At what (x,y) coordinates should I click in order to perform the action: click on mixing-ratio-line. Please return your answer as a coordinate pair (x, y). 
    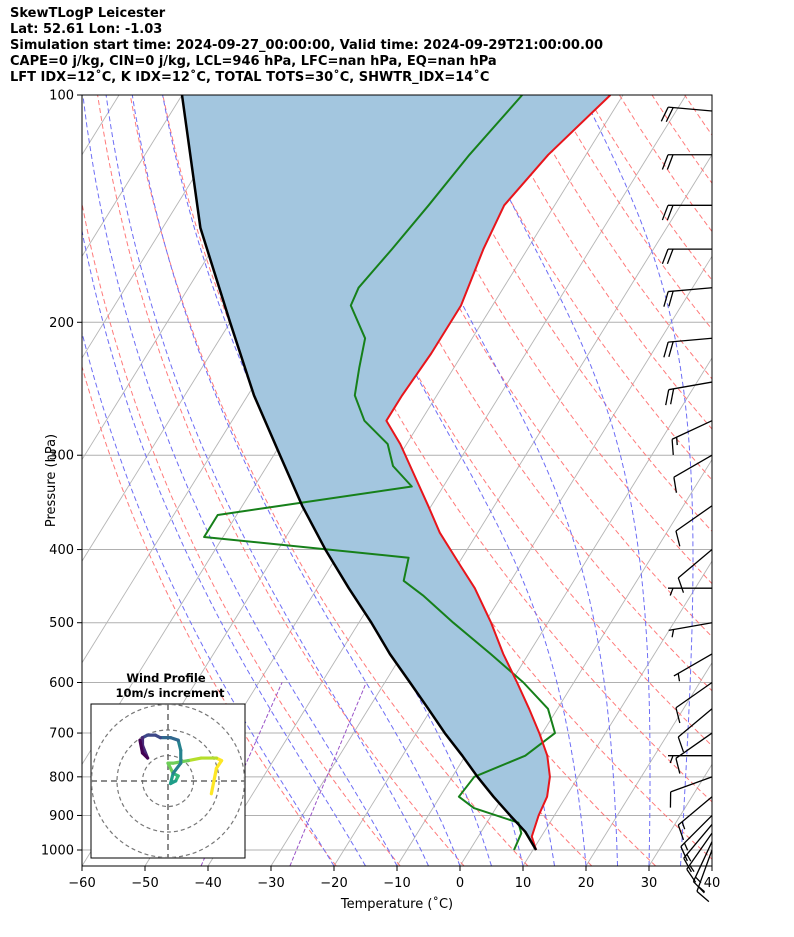
    Looking at the image, I should click on (328, 774).